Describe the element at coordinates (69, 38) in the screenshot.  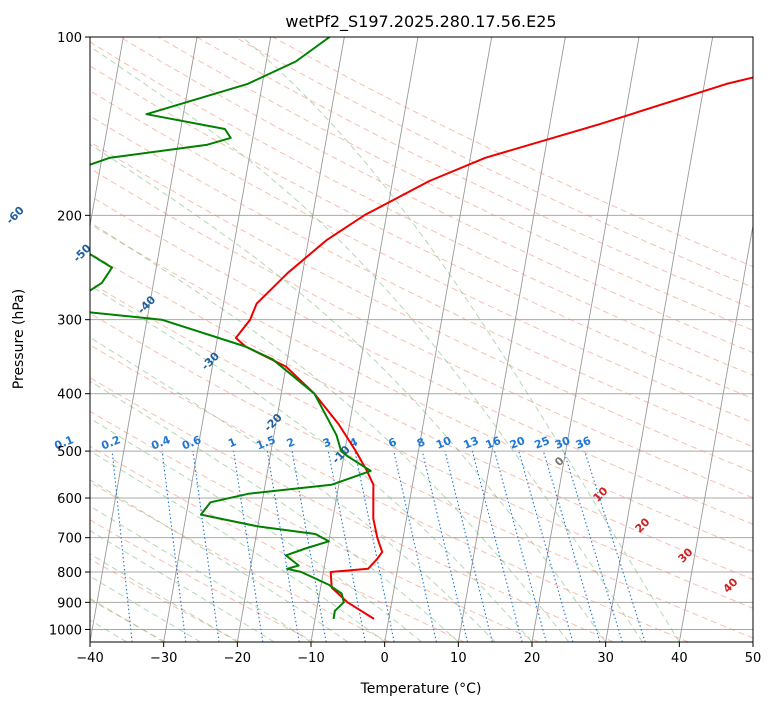
I see `y-tick-label: 100` at that location.